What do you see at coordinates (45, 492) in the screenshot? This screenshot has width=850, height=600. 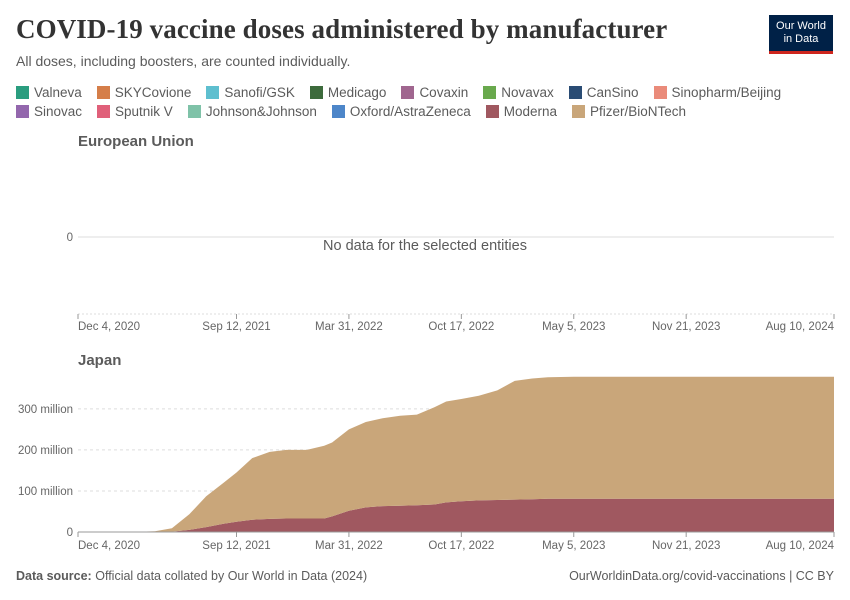 I see `japan-y-tick-label: 100 million` at bounding box center [45, 492].